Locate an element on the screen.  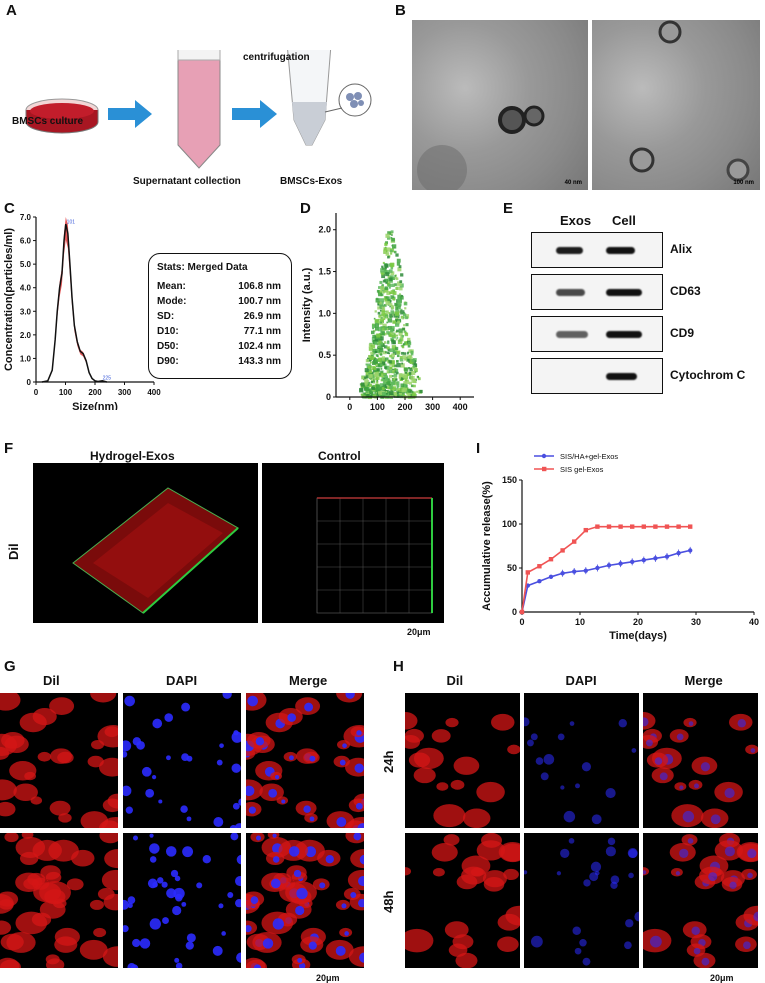
y-tick-label: 4.0 is located at coordinates (26, 288).